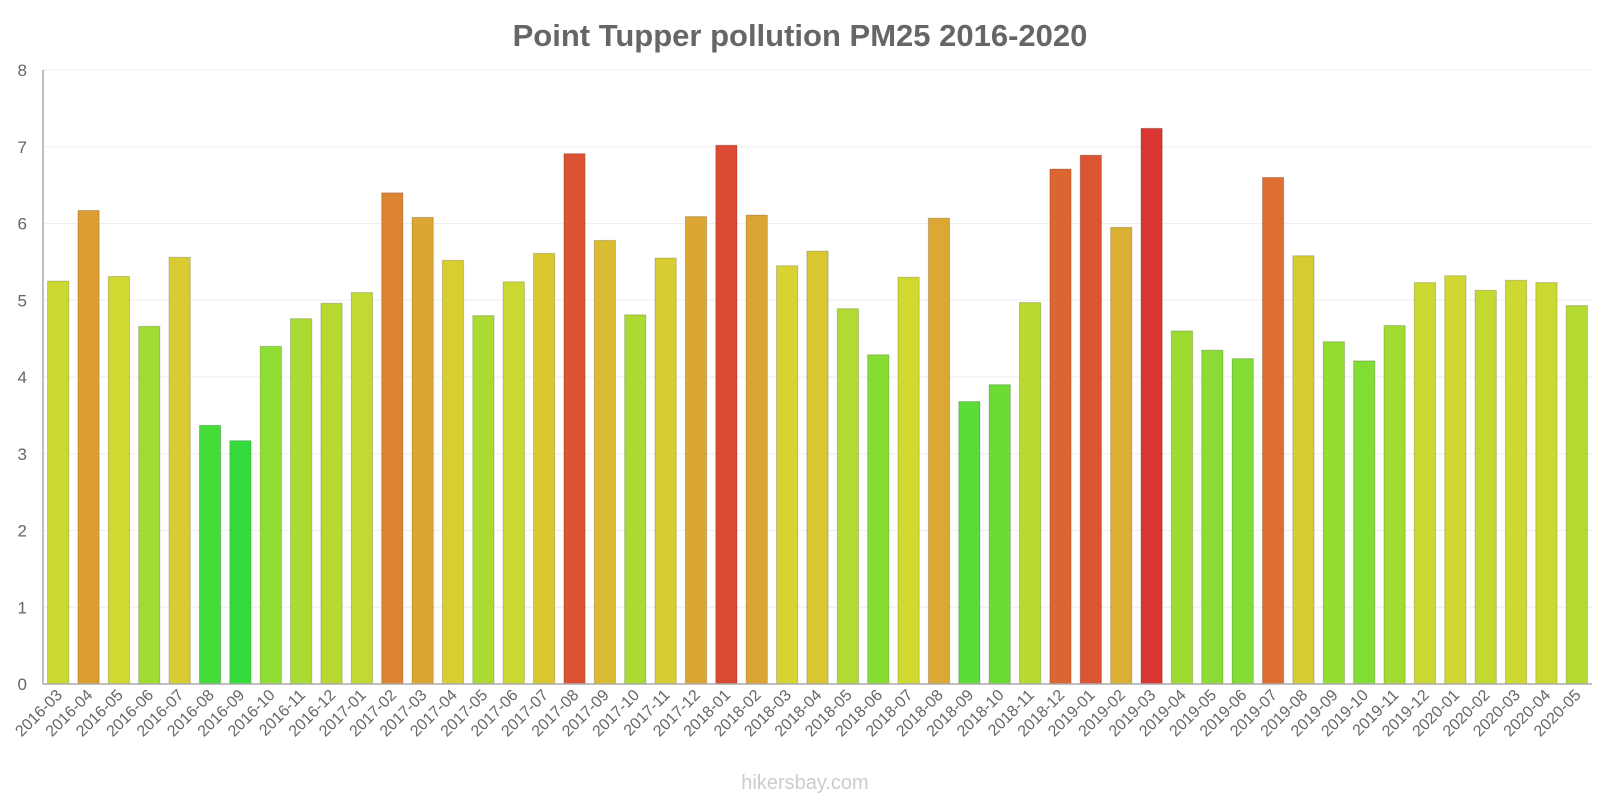 This screenshot has height=800, width=1600. I want to click on watermark: hikersbay.com, so click(804, 783).